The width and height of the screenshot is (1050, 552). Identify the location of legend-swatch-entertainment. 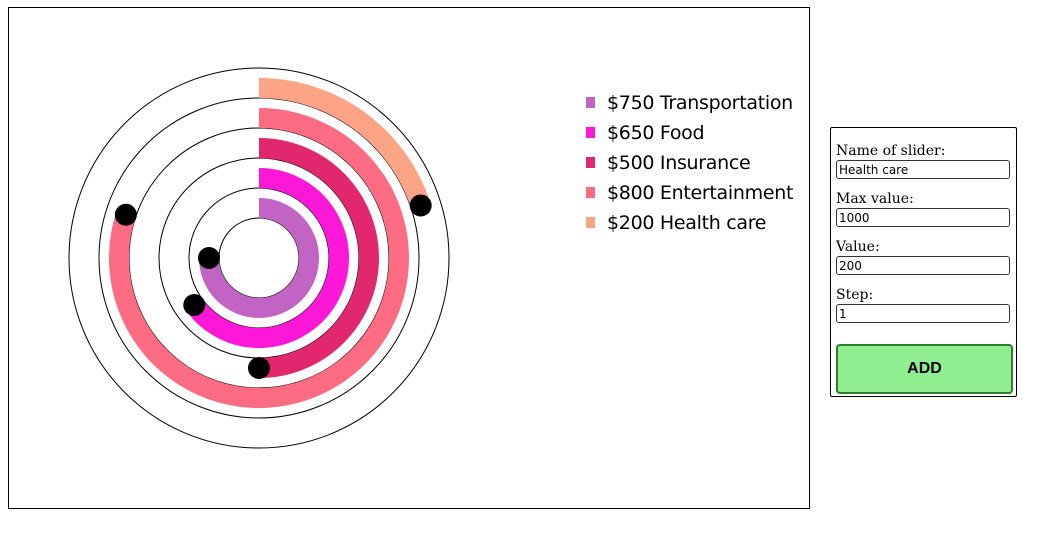
(590, 192).